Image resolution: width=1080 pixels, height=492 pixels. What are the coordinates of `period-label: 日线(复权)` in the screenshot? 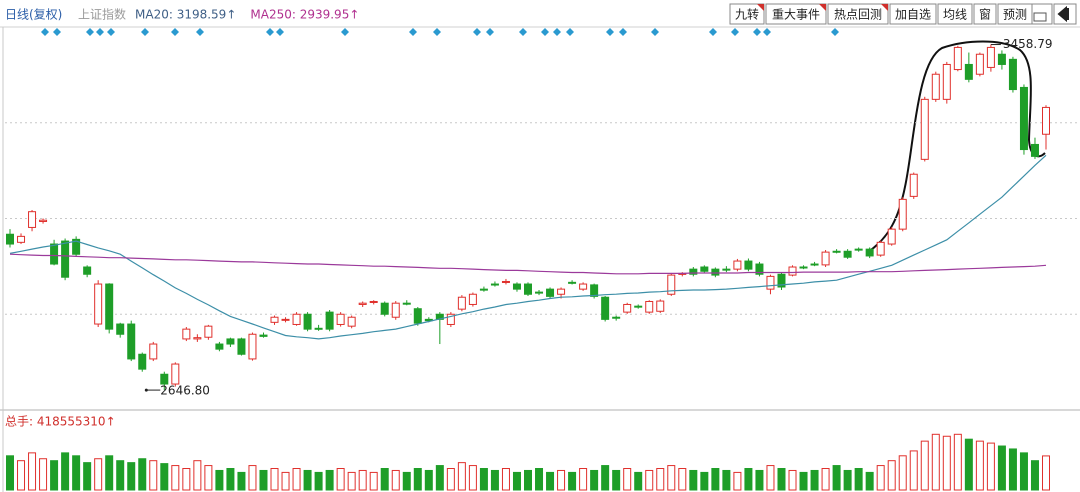 It's located at (33, 15).